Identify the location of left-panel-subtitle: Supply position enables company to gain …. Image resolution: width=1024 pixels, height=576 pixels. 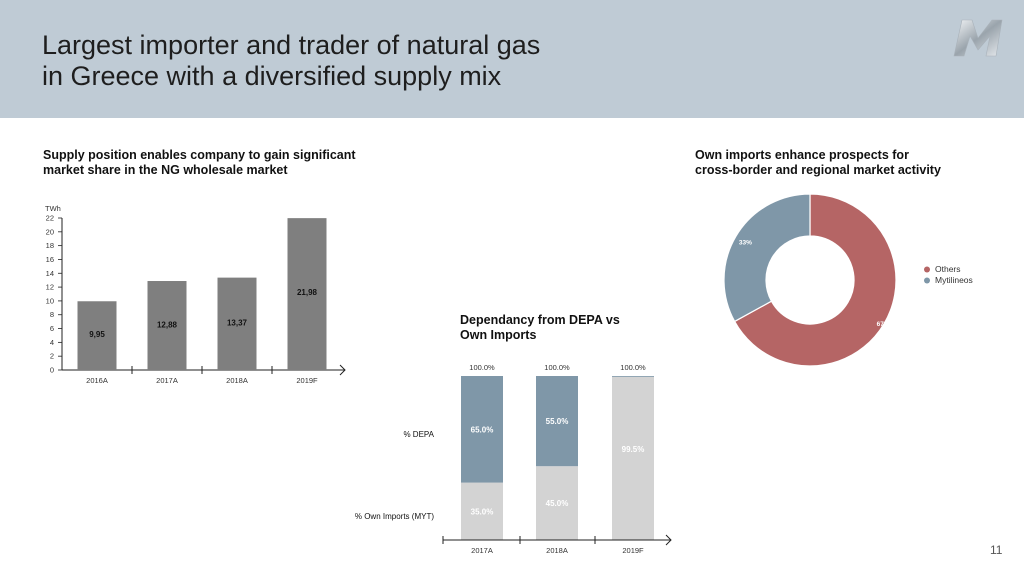
(199, 163).